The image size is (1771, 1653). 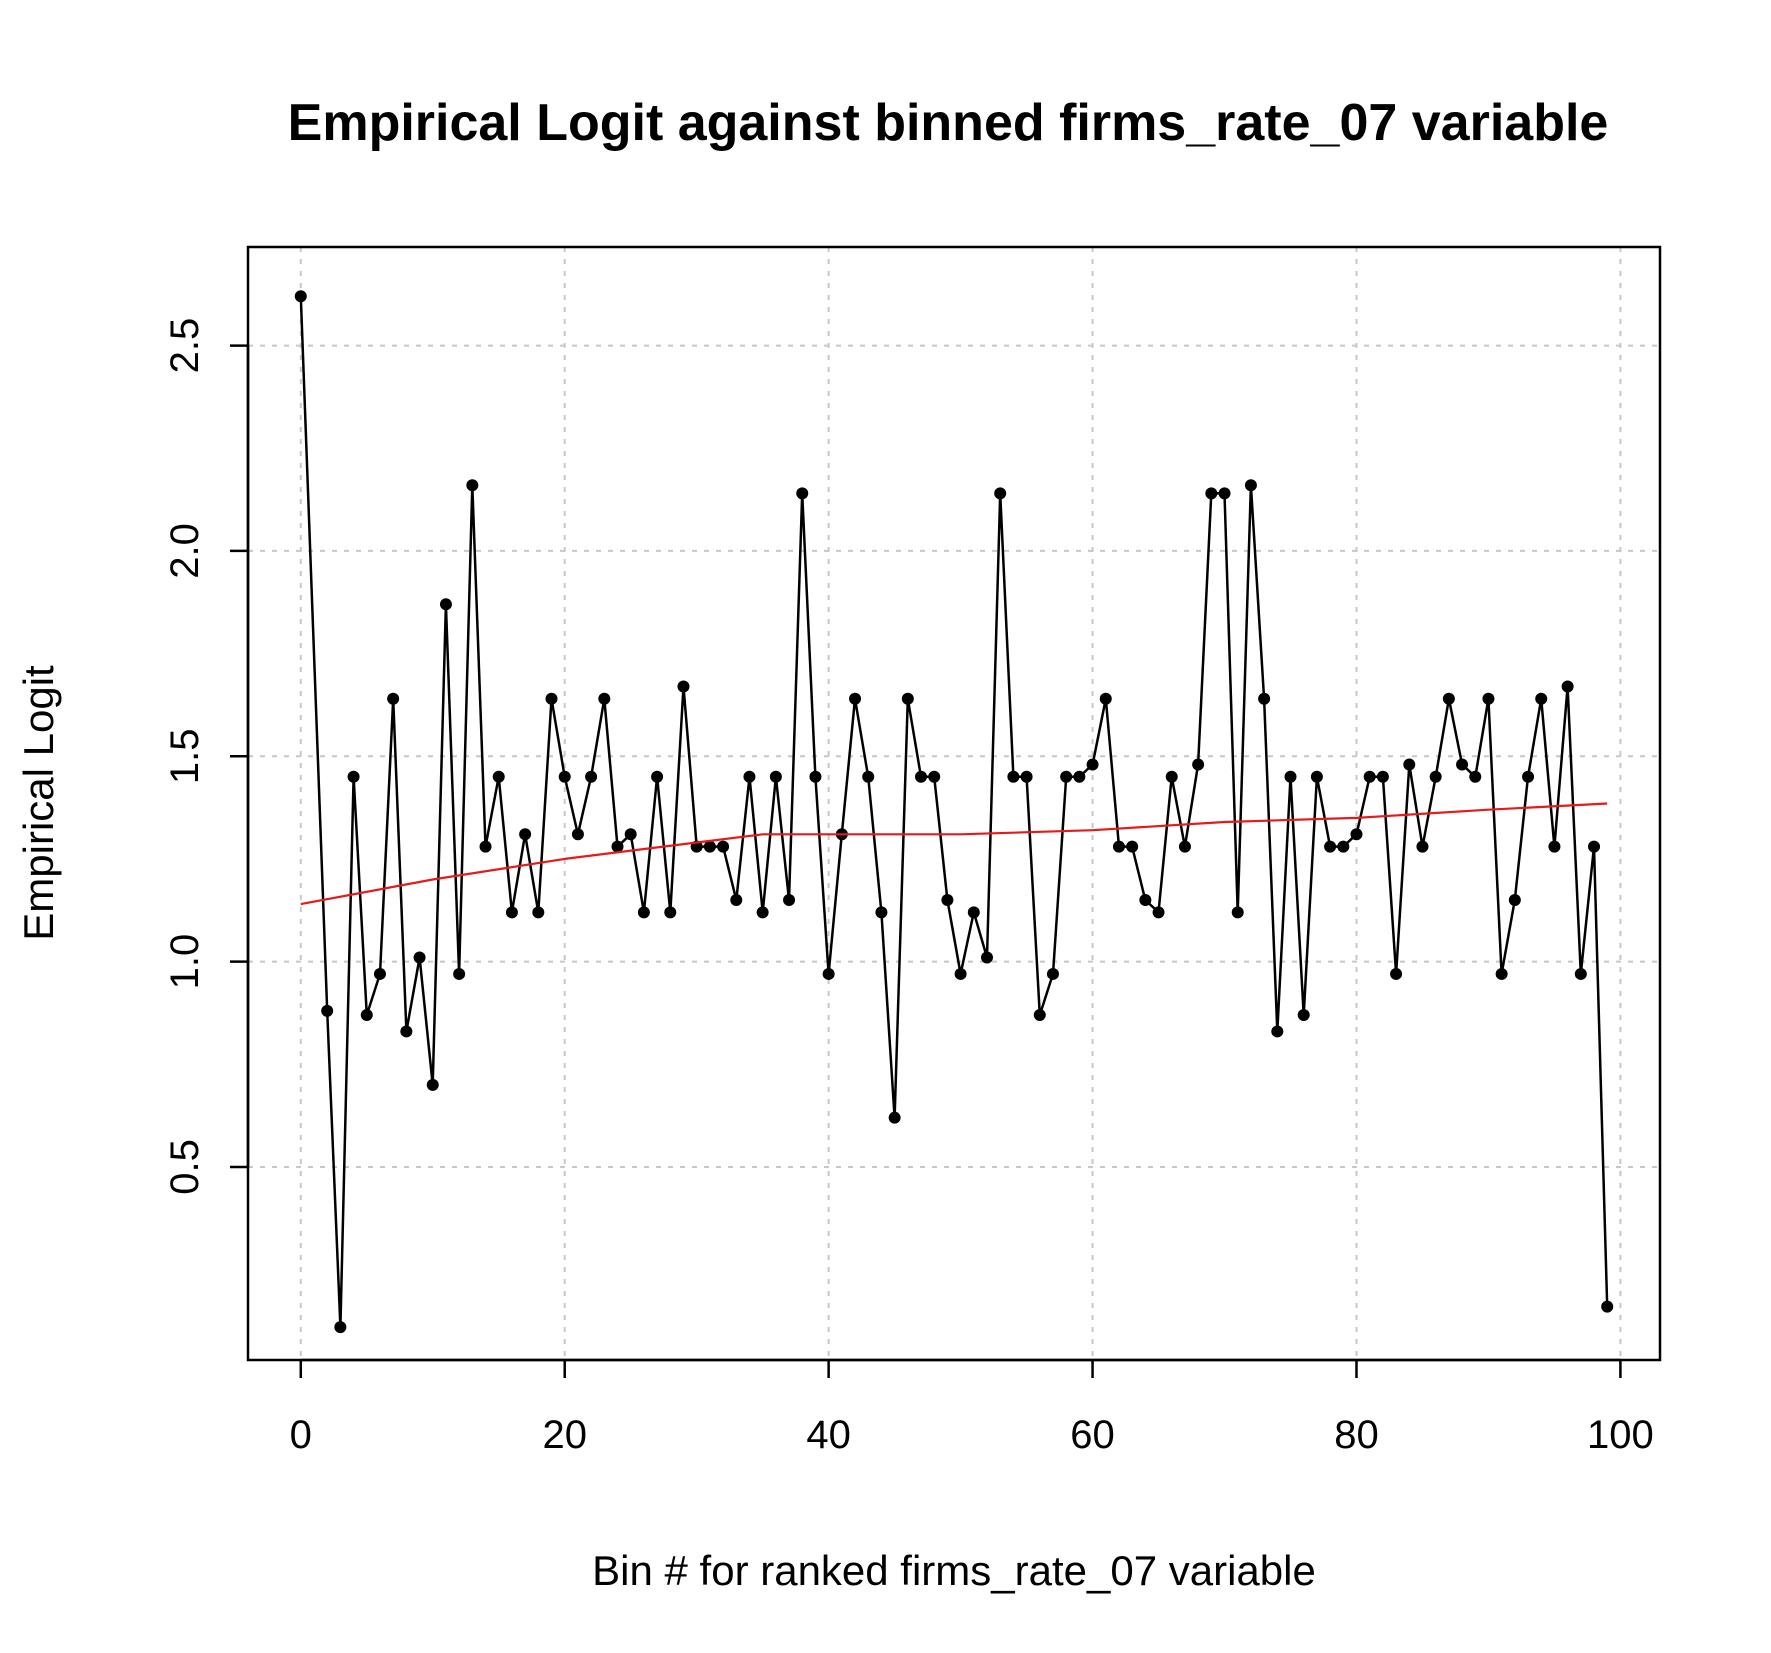 What do you see at coordinates (1092, 1435) in the screenshot?
I see `x-tick-label: 60` at bounding box center [1092, 1435].